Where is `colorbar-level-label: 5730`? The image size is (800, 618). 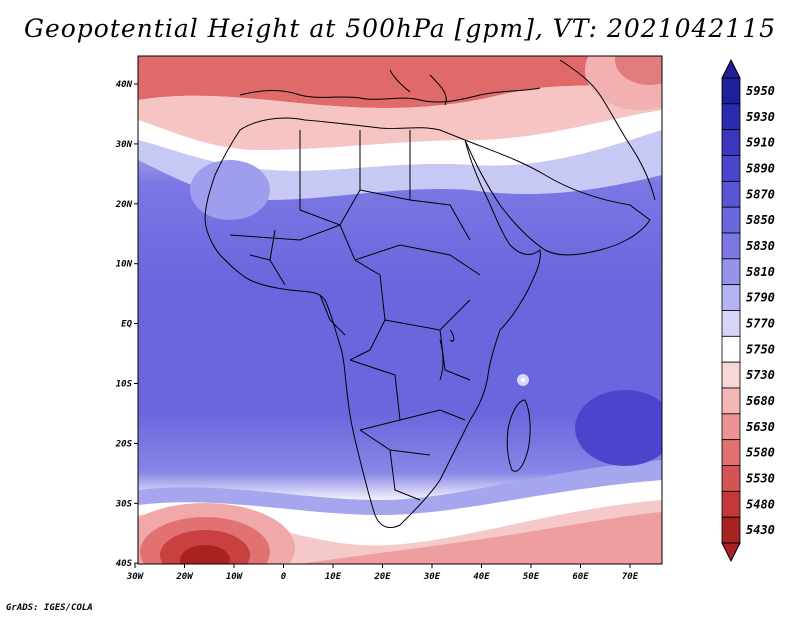 colorbar-level-label: 5730 is located at coordinates (760, 375).